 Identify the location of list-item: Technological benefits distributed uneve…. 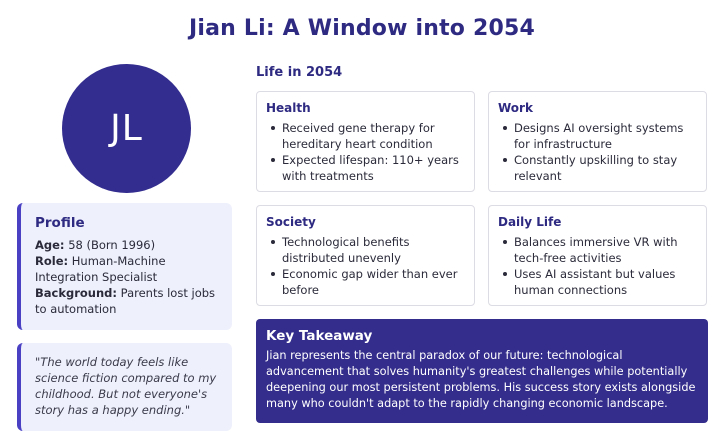
(366, 250).